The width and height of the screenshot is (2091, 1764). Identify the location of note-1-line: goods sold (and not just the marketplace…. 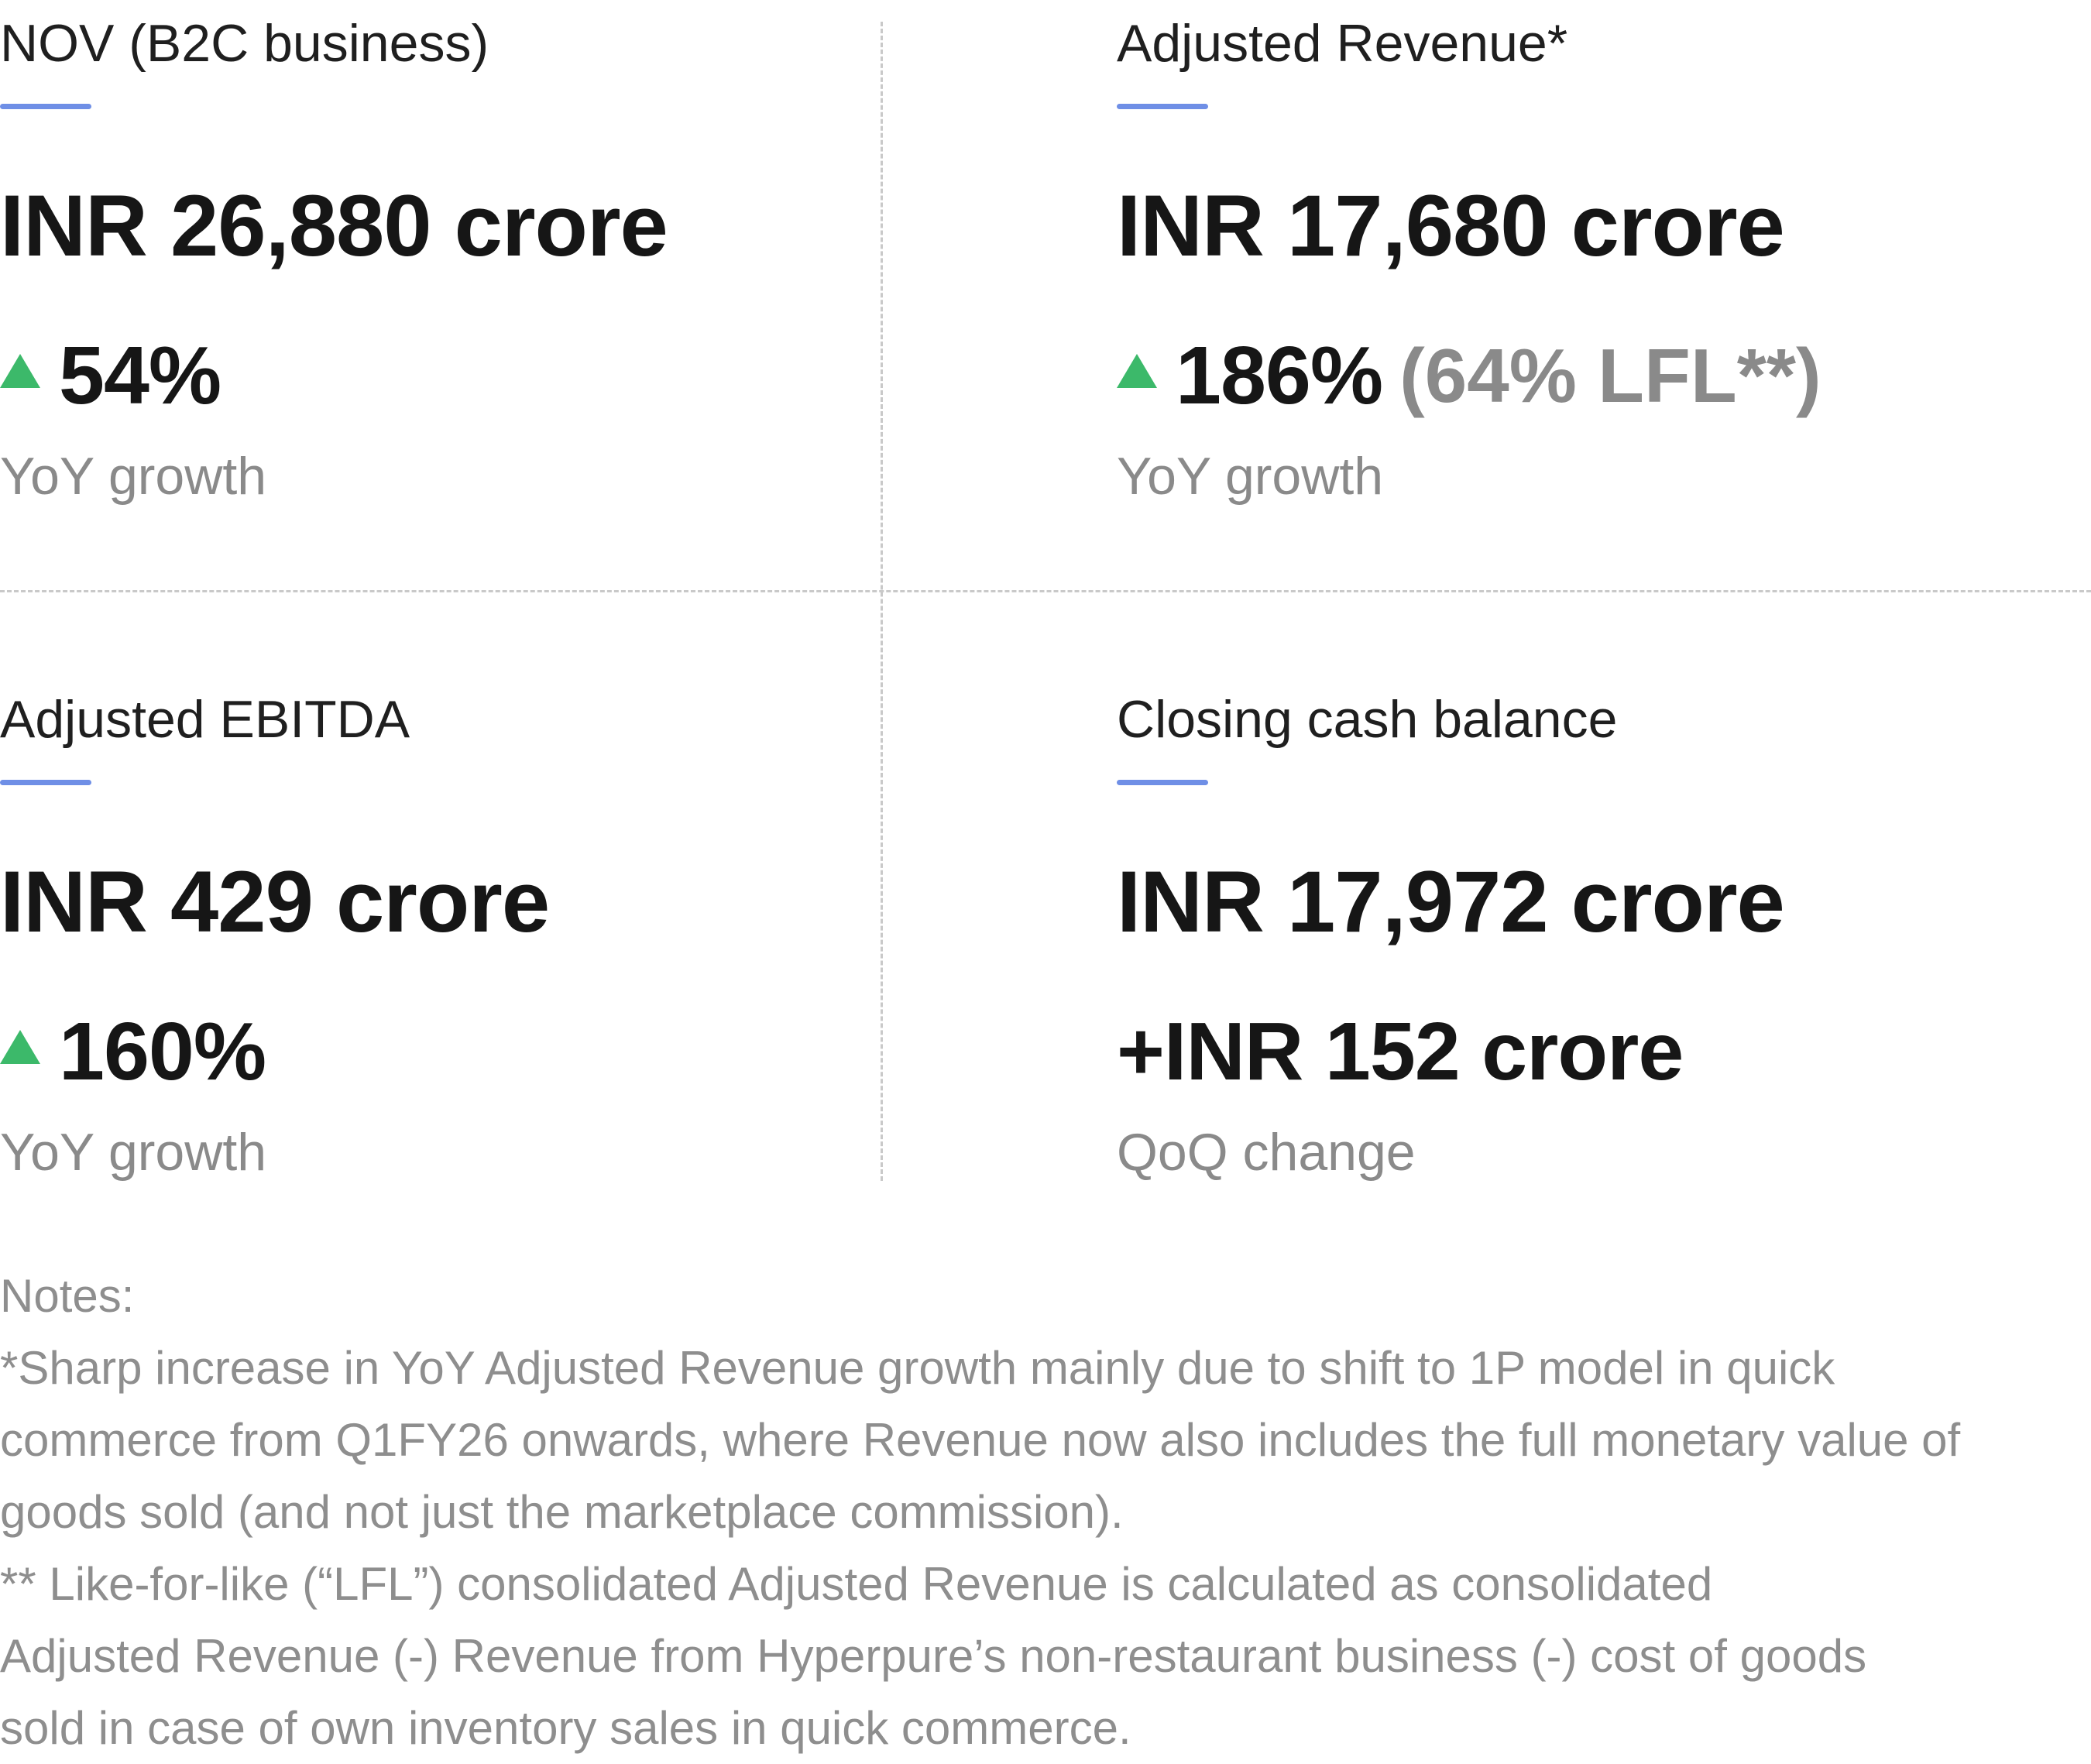
(562, 1512).